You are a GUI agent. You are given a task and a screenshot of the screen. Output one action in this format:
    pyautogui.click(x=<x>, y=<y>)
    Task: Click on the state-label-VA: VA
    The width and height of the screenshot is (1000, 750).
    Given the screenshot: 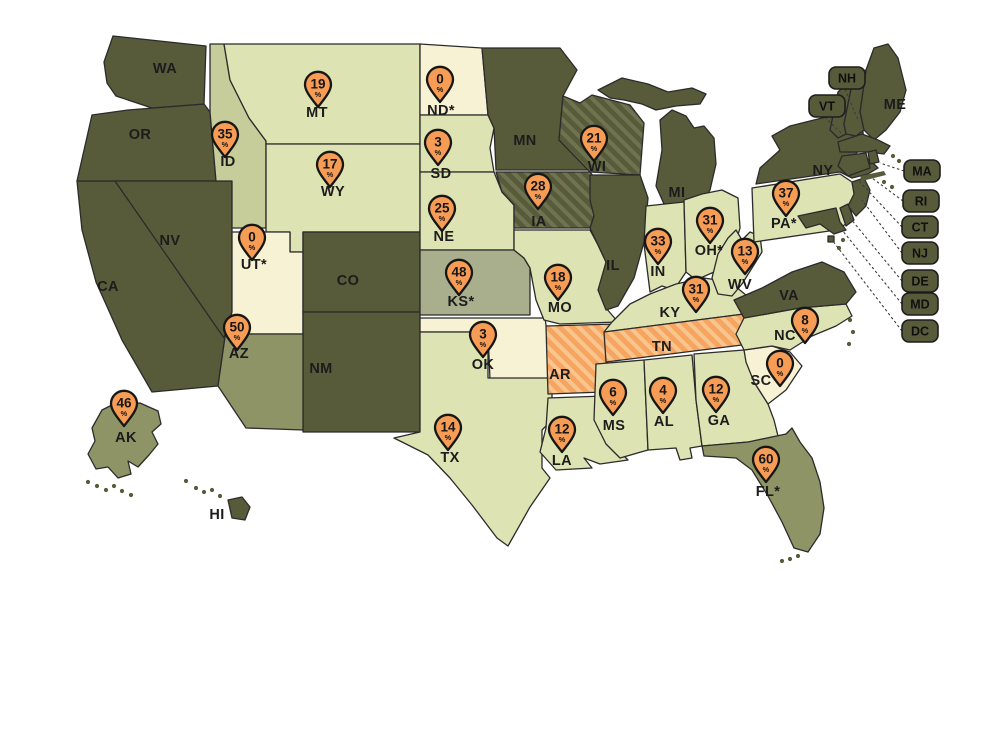 What is the action you would take?
    pyautogui.click(x=789, y=296)
    